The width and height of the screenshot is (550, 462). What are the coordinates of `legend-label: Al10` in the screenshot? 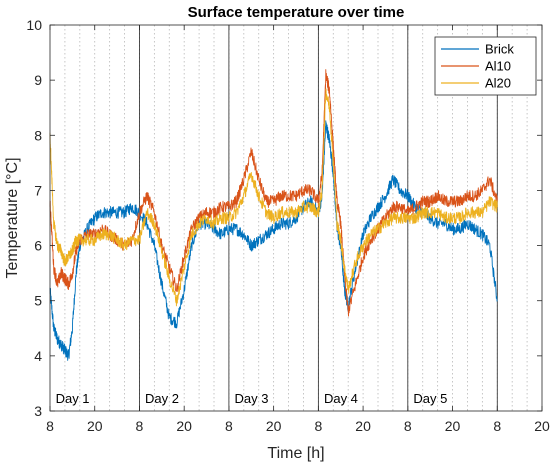 It's located at (498, 66).